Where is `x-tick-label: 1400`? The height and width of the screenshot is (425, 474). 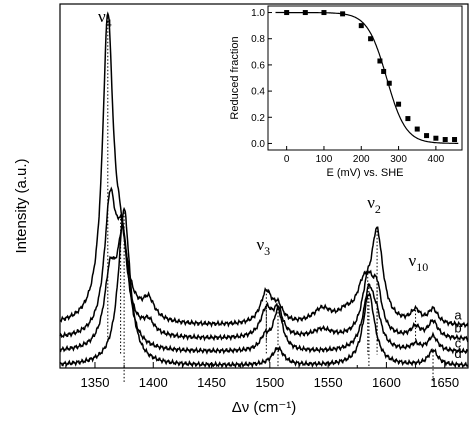 x-tick-label: 1400 is located at coordinates (153, 382).